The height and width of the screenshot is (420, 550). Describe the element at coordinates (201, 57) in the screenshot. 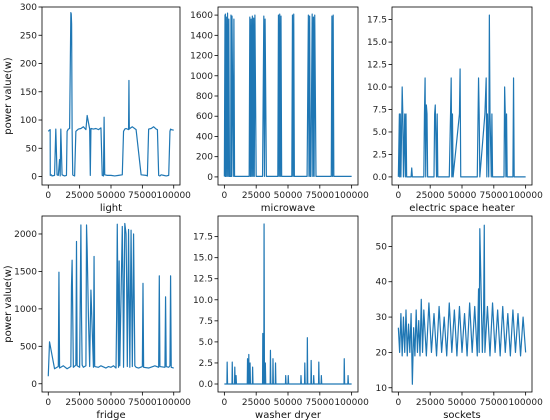

I see `y-tick-label: 1200` at that location.